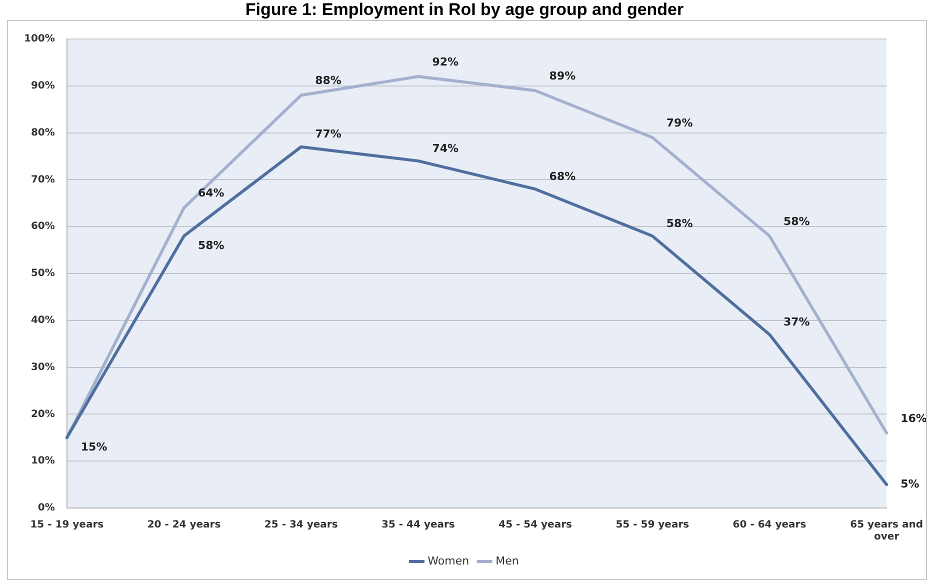  What do you see at coordinates (42, 320) in the screenshot?
I see `y-tick-label: 40%` at bounding box center [42, 320].